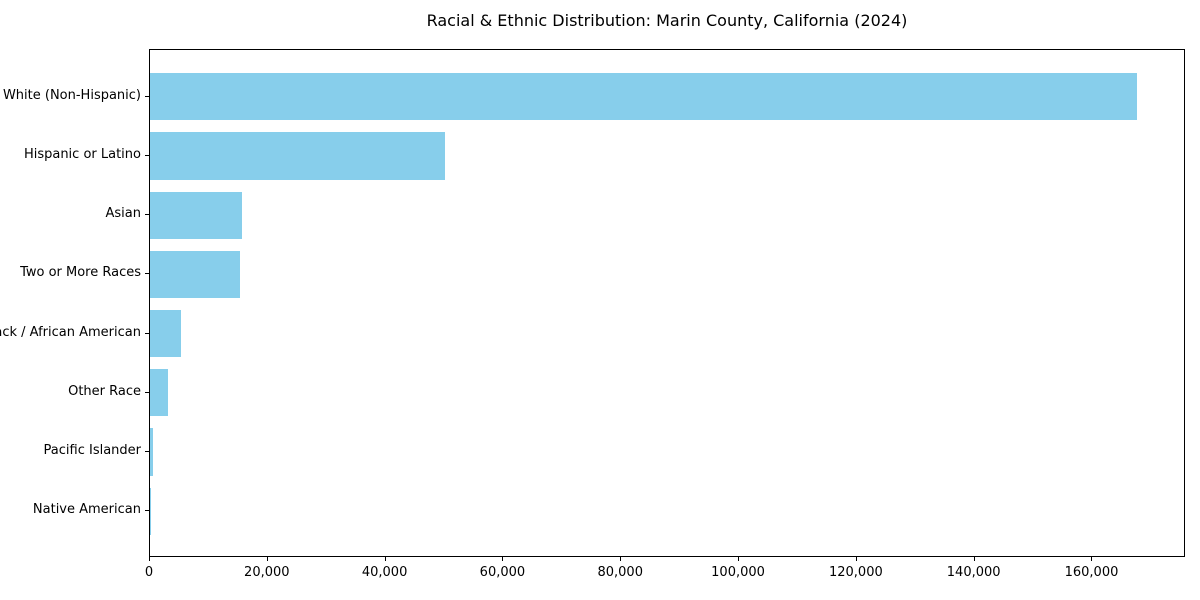 The width and height of the screenshot is (1200, 600). I want to click on x-tick-label-60000: 60,000, so click(502, 572).